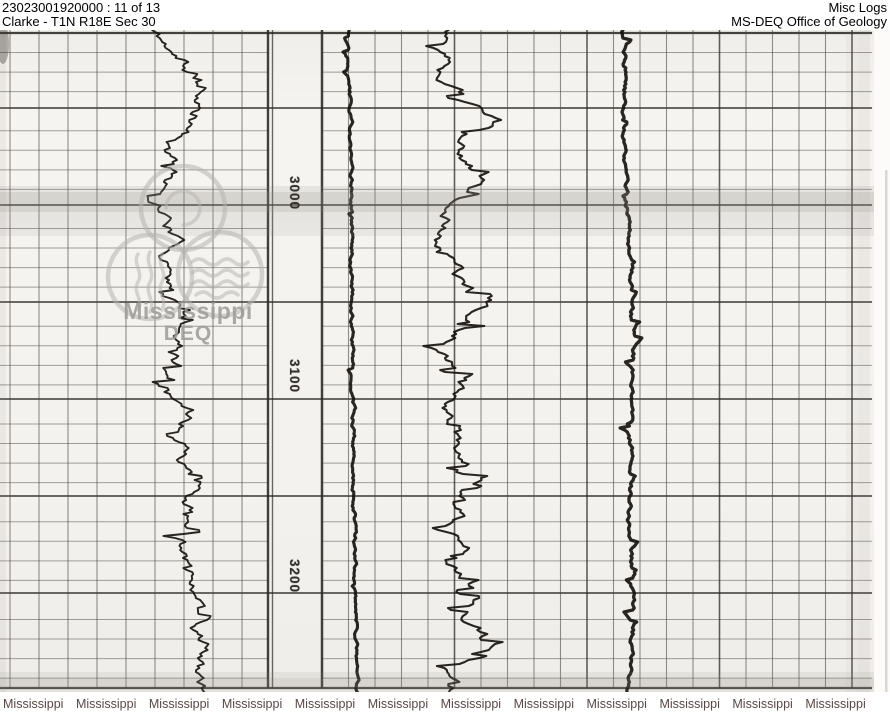  What do you see at coordinates (809, 21) in the screenshot?
I see `office-name: MS-DEQ Office of Geology` at bounding box center [809, 21].